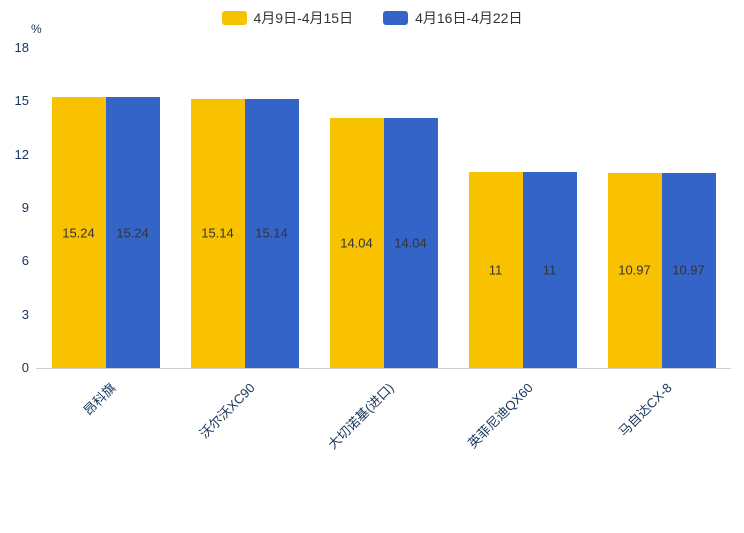 The image size is (744, 533). I want to click on bar-group: 10.97 10.97, so click(661, 208).